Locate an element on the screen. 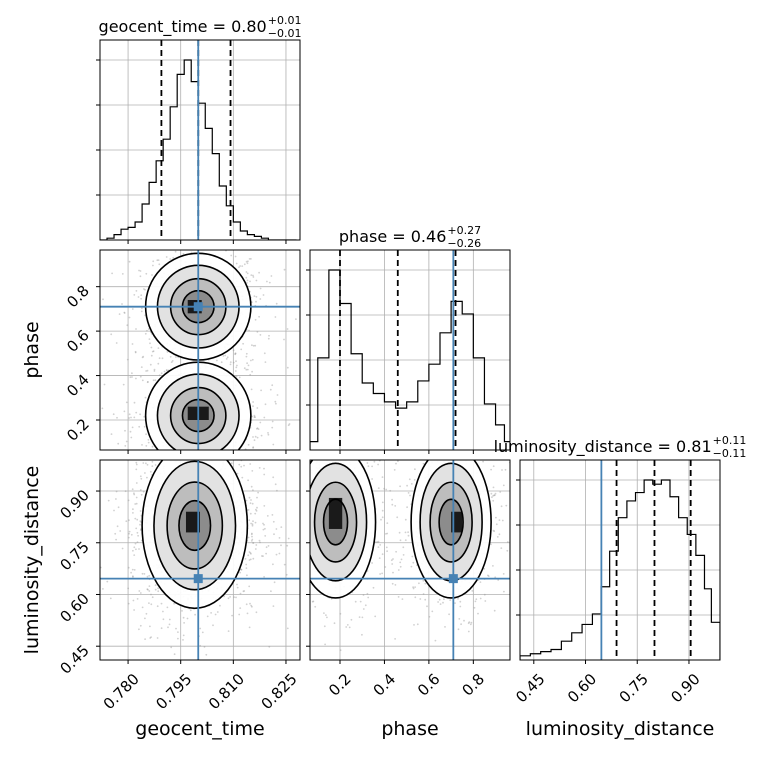 This screenshot has width=760, height=760. y-tick-label: 0.45 is located at coordinates (74, 659).